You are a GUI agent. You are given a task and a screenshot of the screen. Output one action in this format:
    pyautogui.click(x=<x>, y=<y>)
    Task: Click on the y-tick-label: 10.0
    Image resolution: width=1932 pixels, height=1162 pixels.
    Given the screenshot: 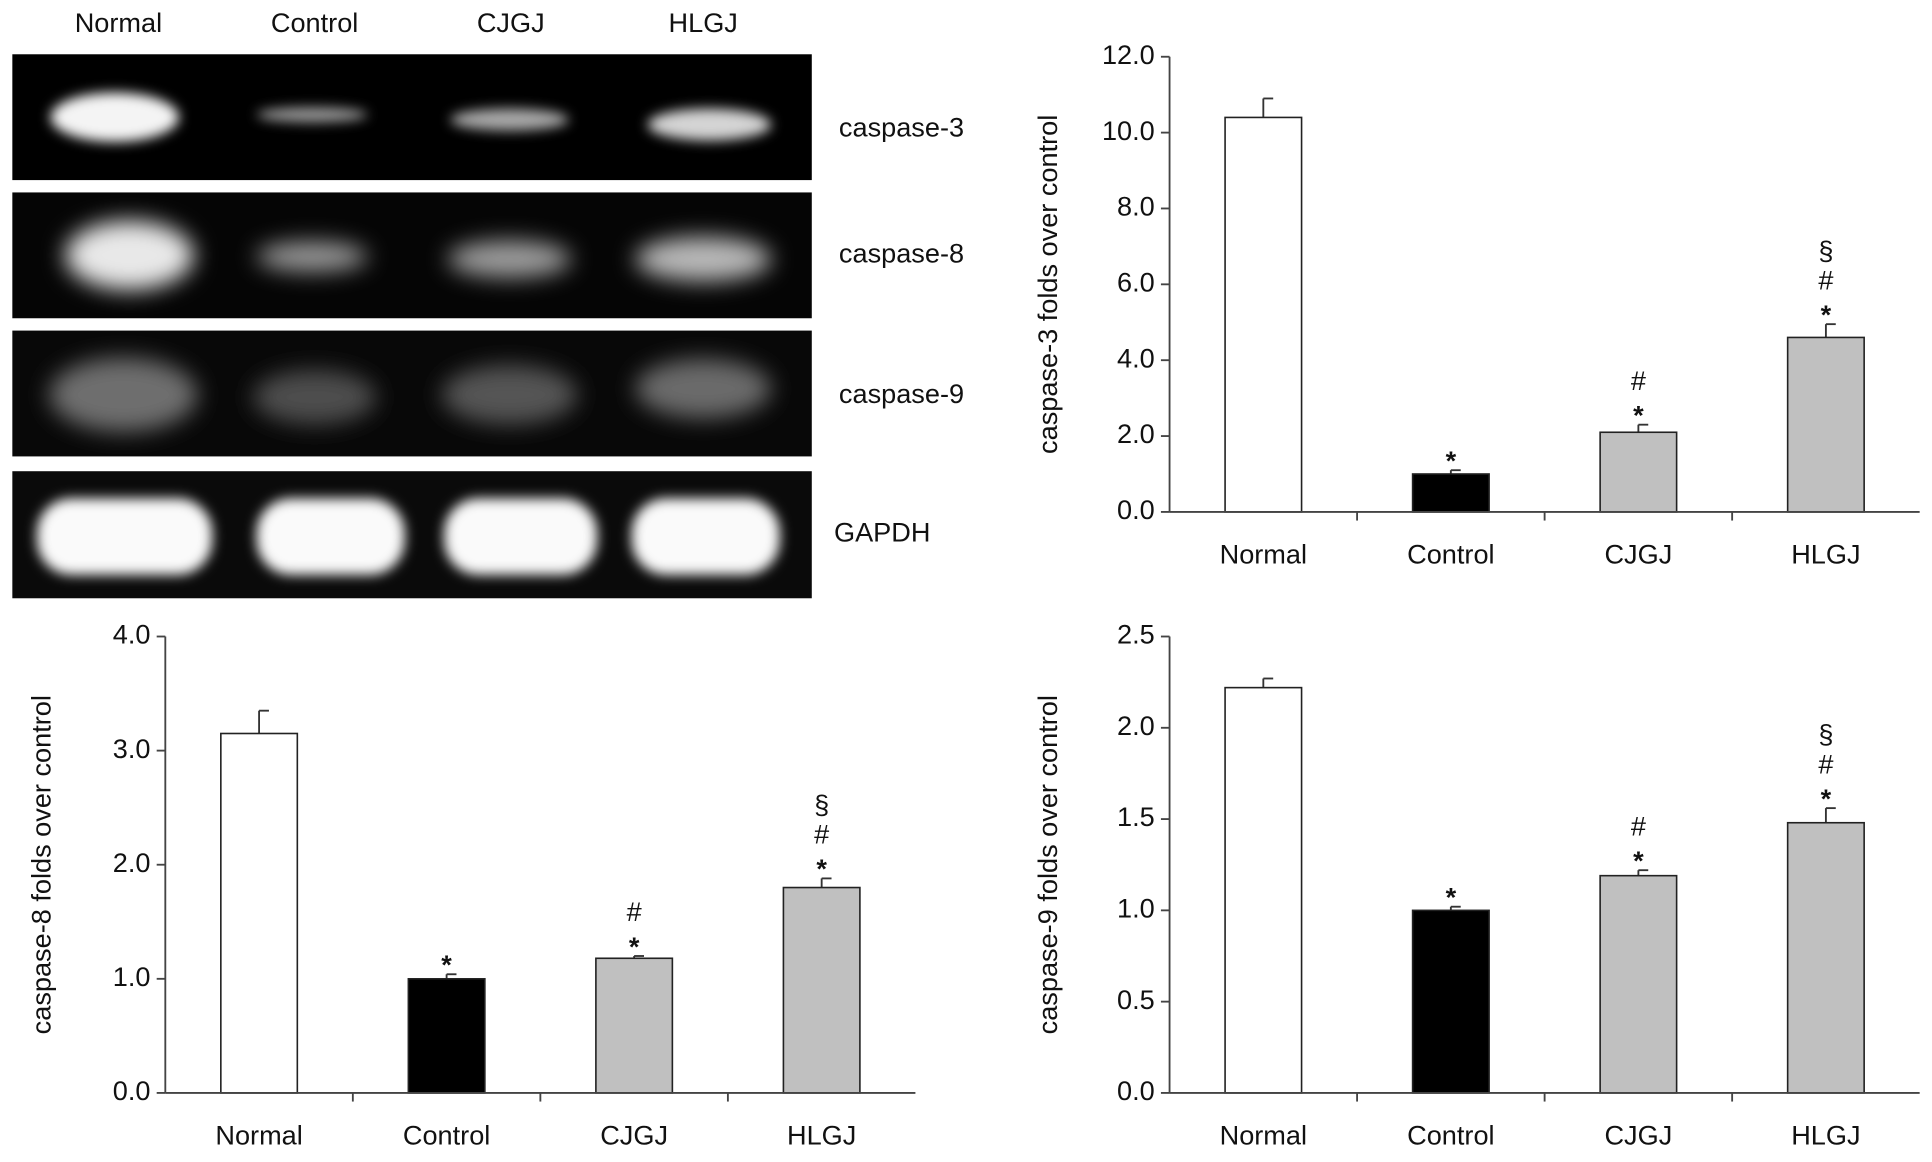 What is the action you would take?
    pyautogui.click(x=1128, y=130)
    